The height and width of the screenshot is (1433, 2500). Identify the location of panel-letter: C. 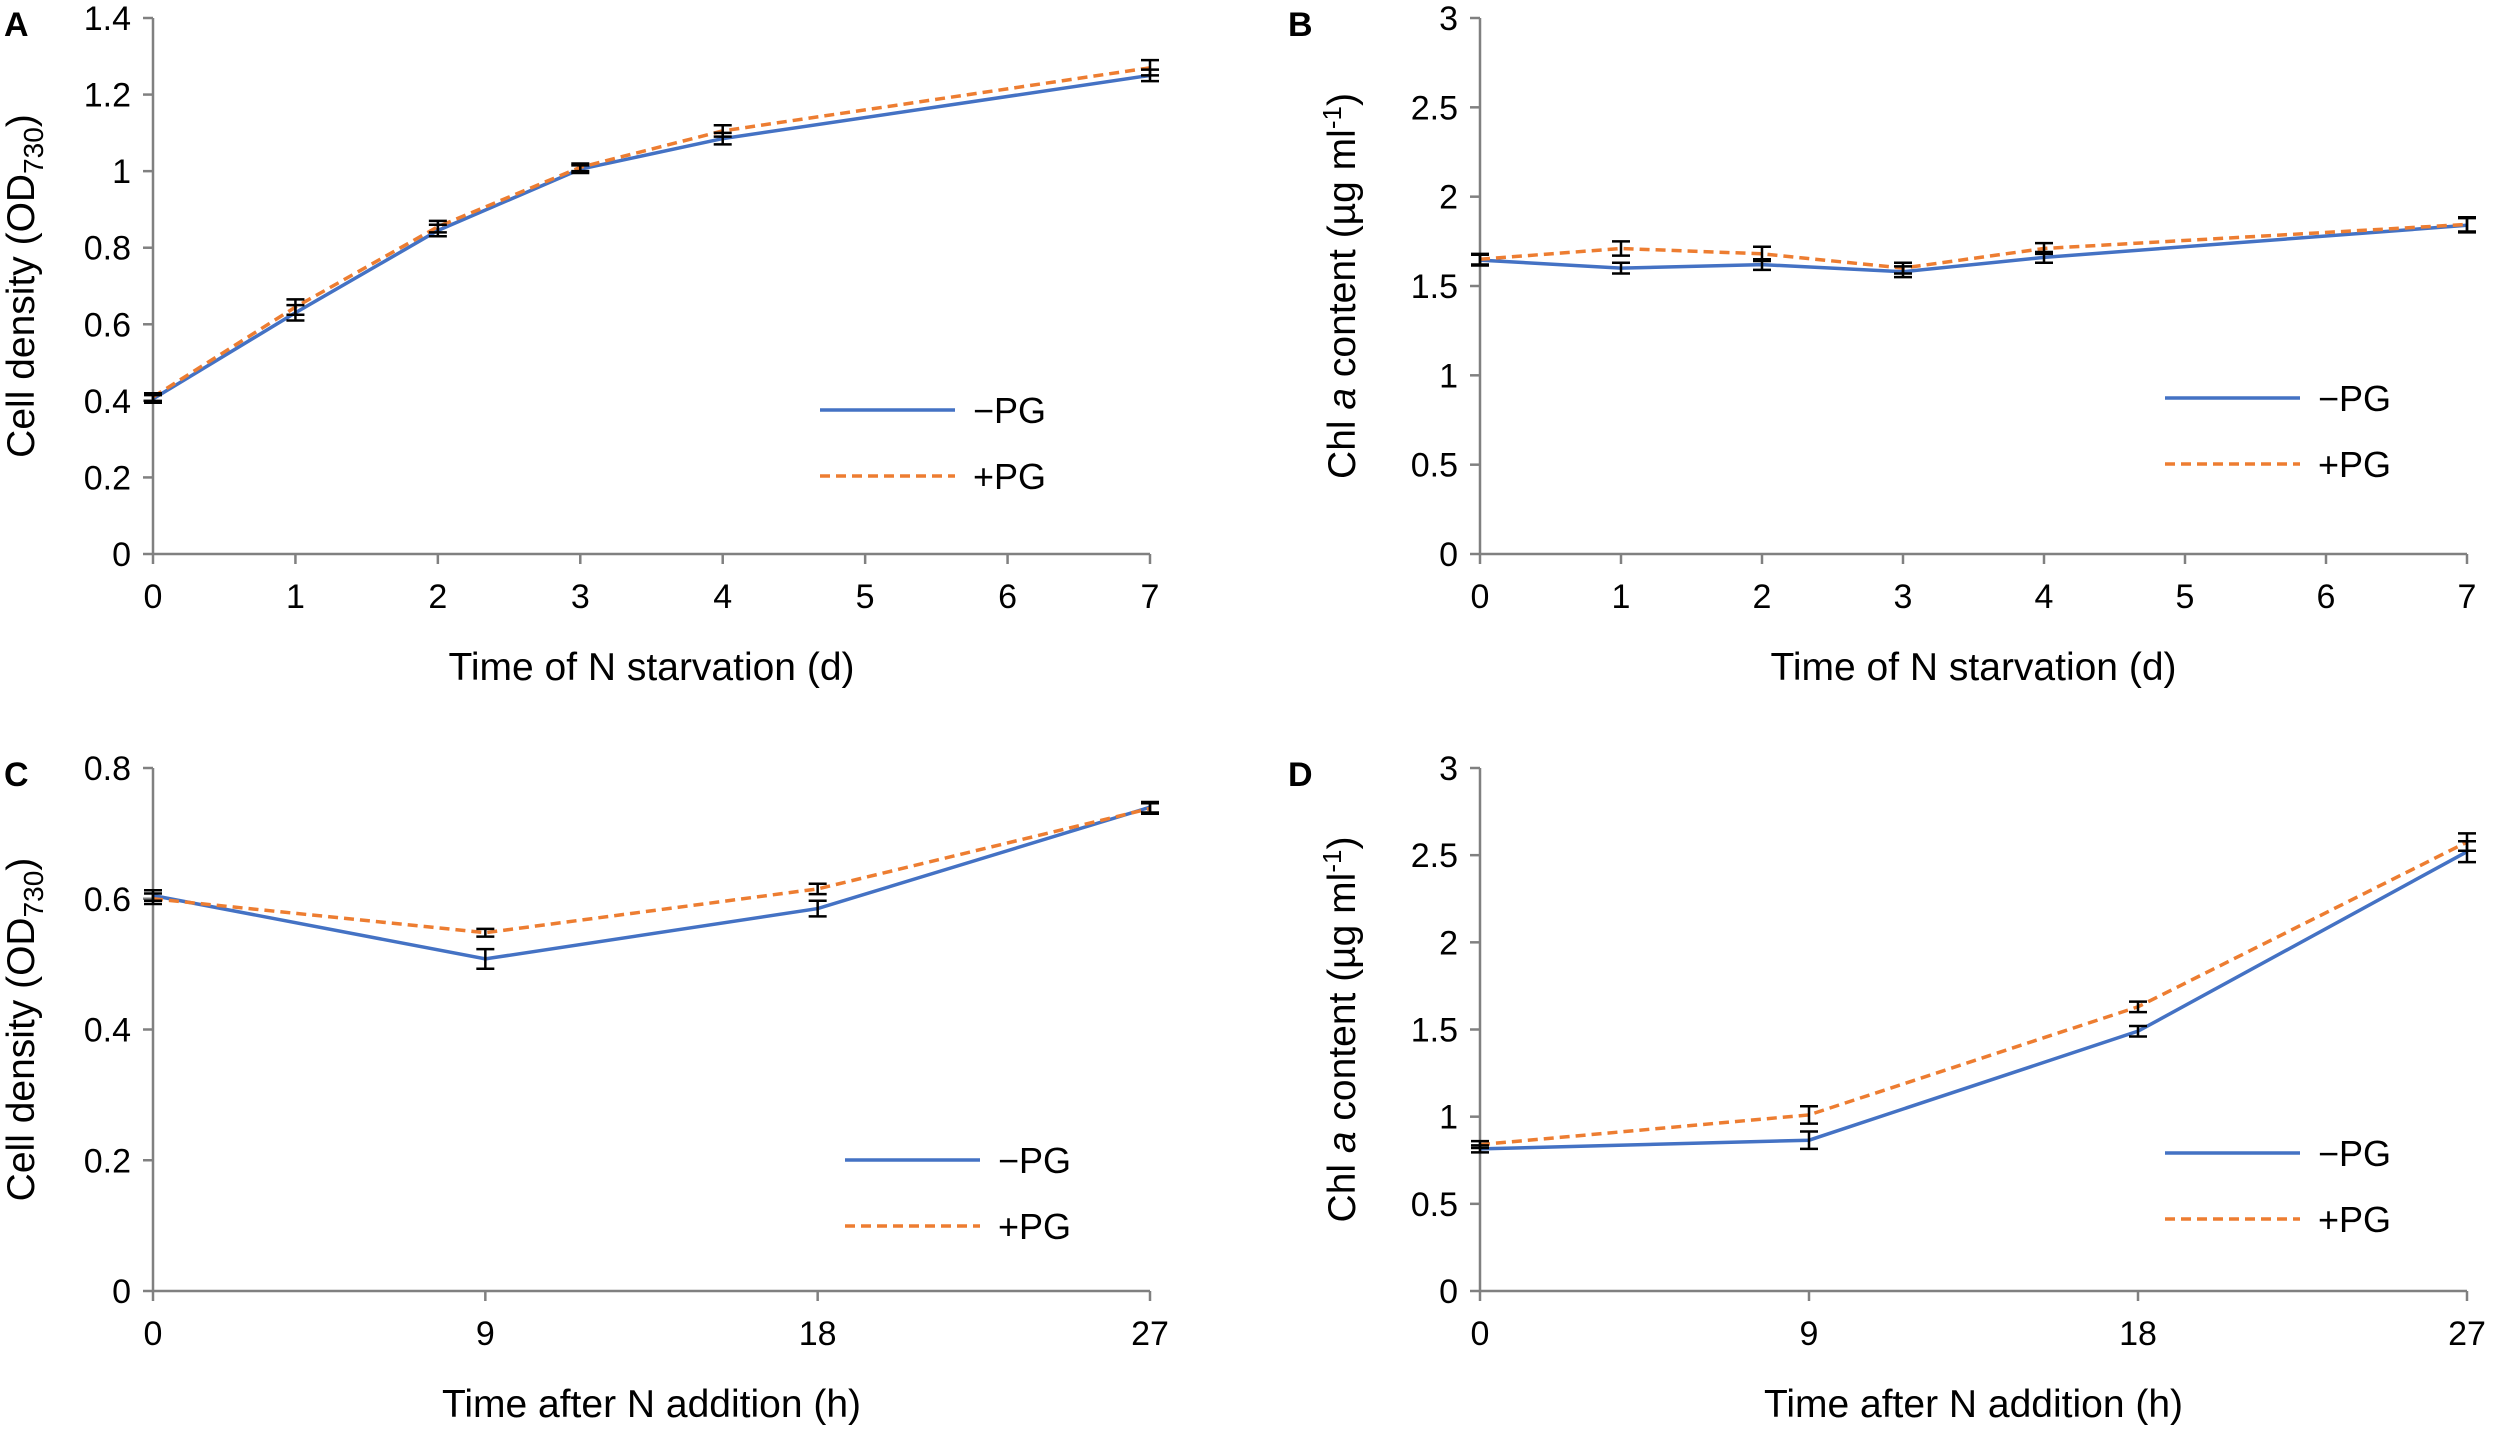
(16, 775).